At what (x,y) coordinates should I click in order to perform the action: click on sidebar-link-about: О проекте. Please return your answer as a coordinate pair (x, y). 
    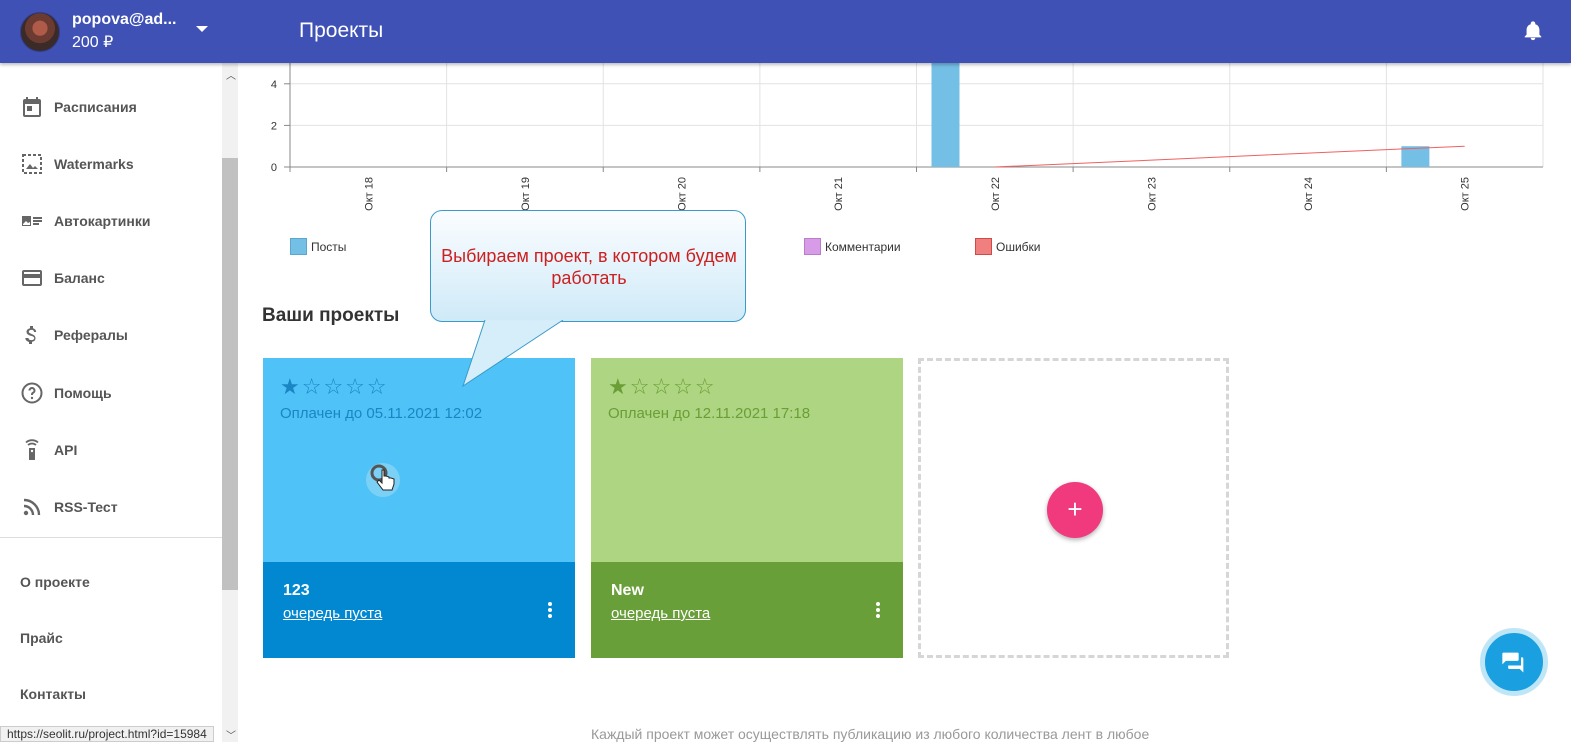
    Looking at the image, I should click on (55, 582).